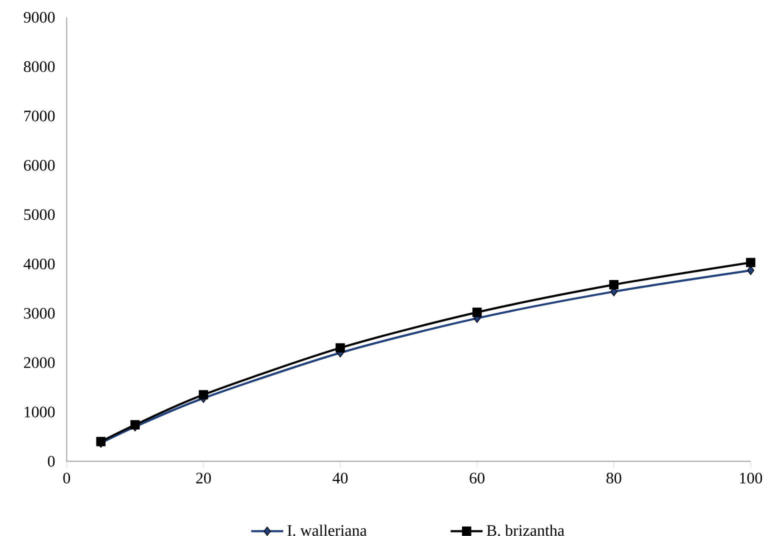 Image resolution: width=768 pixels, height=536 pixels. Describe the element at coordinates (477, 478) in the screenshot. I see `x-tick-label: 60` at that location.